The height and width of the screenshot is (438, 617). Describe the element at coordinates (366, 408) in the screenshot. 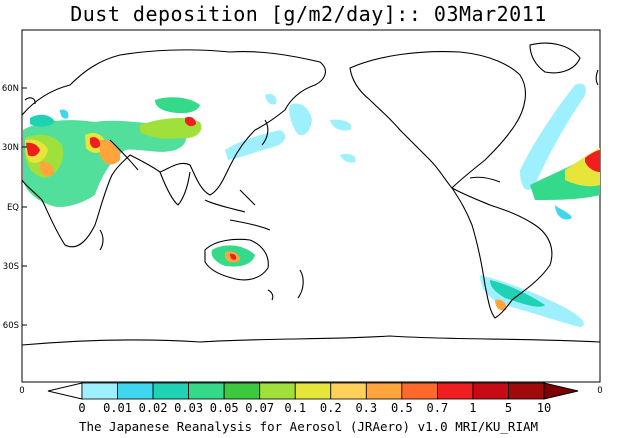

I see `colorbar-label: 0.3` at that location.